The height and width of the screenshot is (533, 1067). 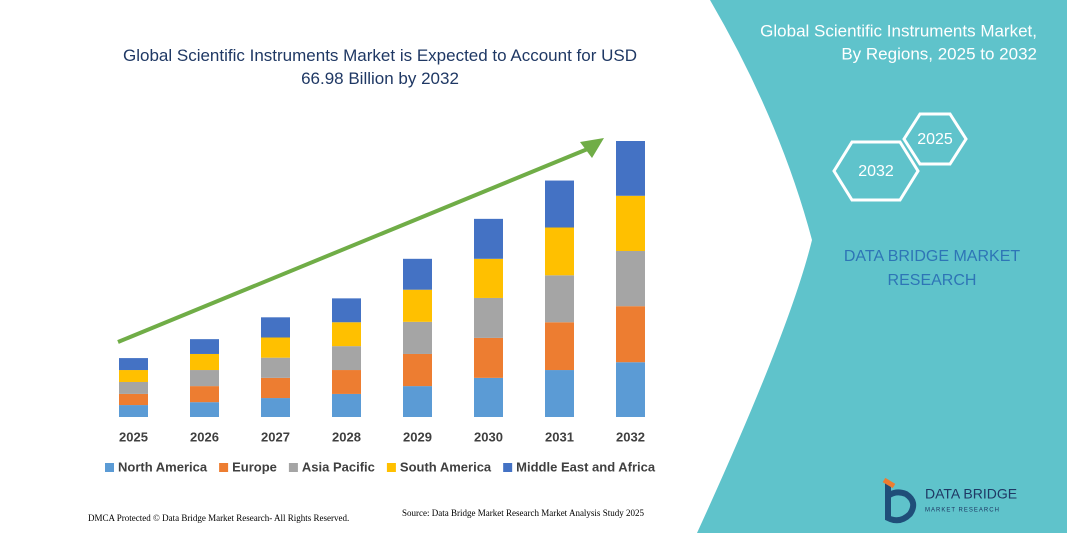 What do you see at coordinates (962, 511) in the screenshot?
I see `logo-tagline: MARKET RESEARCH` at bounding box center [962, 511].